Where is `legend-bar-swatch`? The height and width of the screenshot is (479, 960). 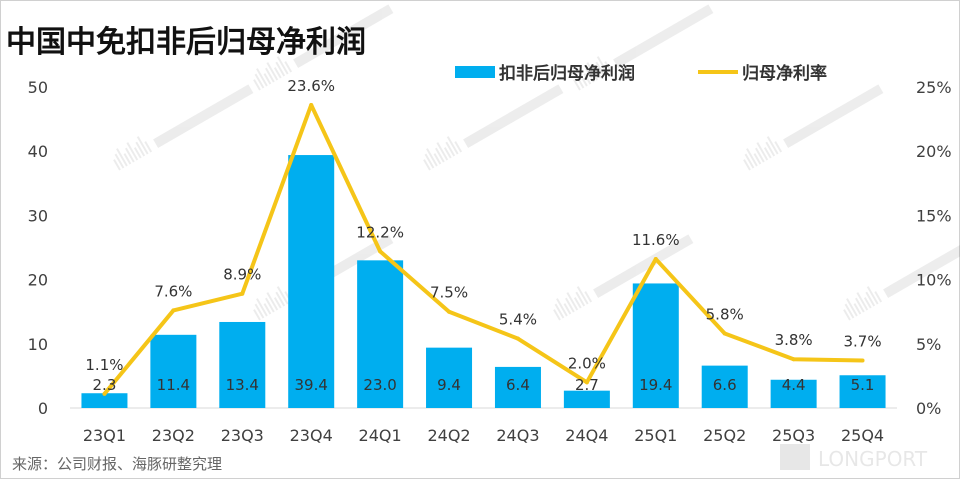
legend-bar-swatch is located at coordinates (475, 72).